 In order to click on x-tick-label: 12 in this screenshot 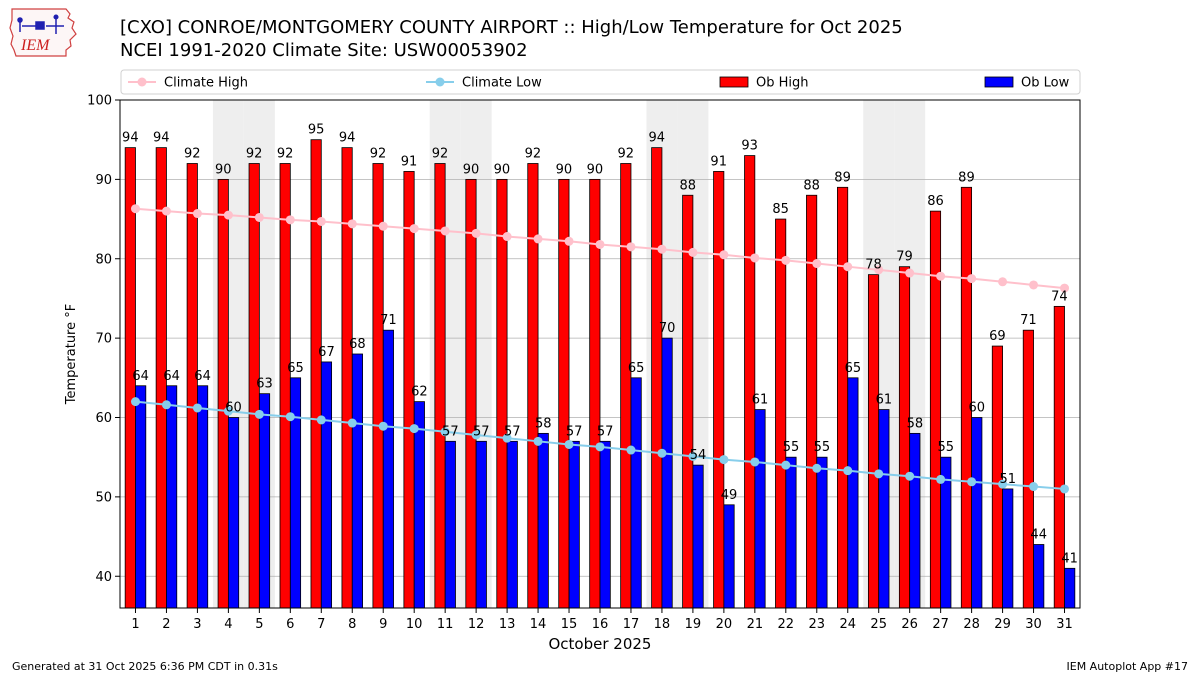, I will do `click(476, 624)`.